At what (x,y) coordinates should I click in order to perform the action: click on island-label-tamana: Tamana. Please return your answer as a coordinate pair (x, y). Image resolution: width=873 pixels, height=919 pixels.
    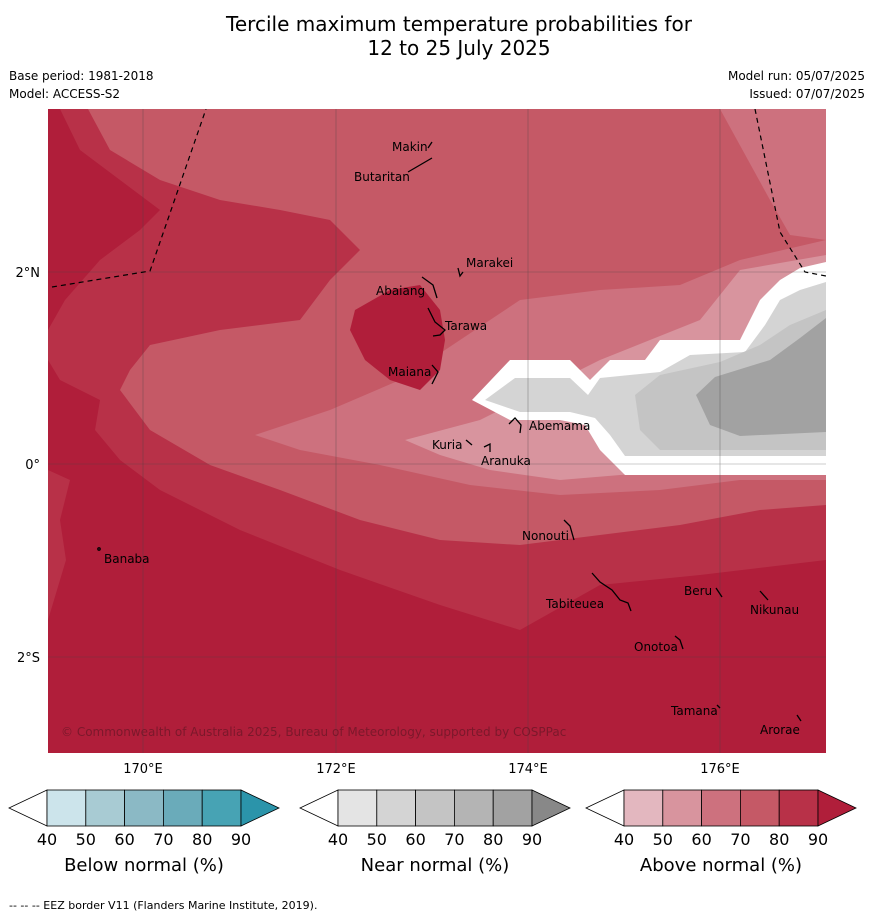
    Looking at the image, I should click on (694, 711).